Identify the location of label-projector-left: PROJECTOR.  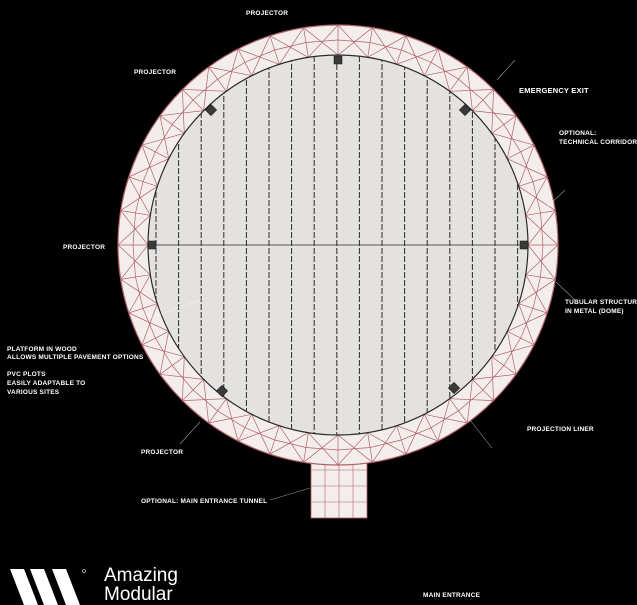
(84, 247).